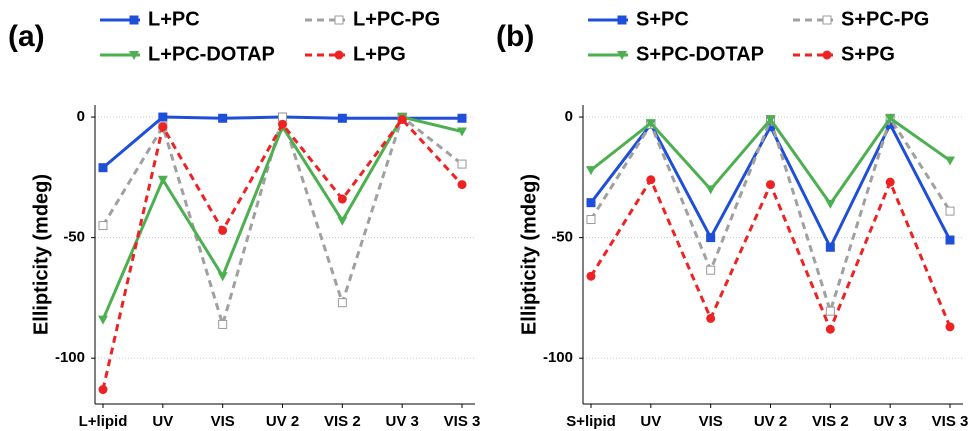 The width and height of the screenshot is (972, 431). I want to click on legend-label: L+PC-PG, so click(396, 19).